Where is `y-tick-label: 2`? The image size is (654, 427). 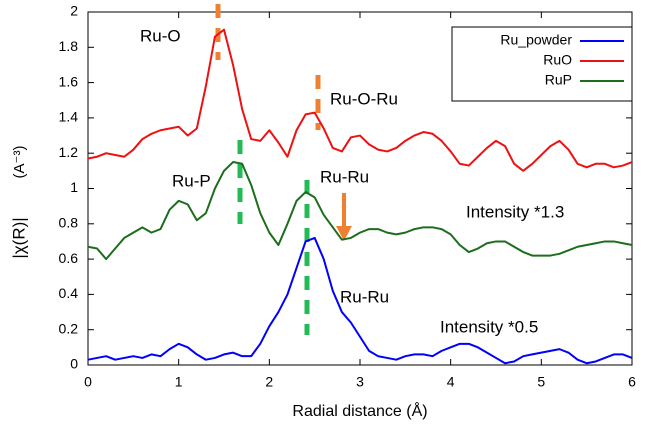
y-tick-label: 2 is located at coordinates (74, 11).